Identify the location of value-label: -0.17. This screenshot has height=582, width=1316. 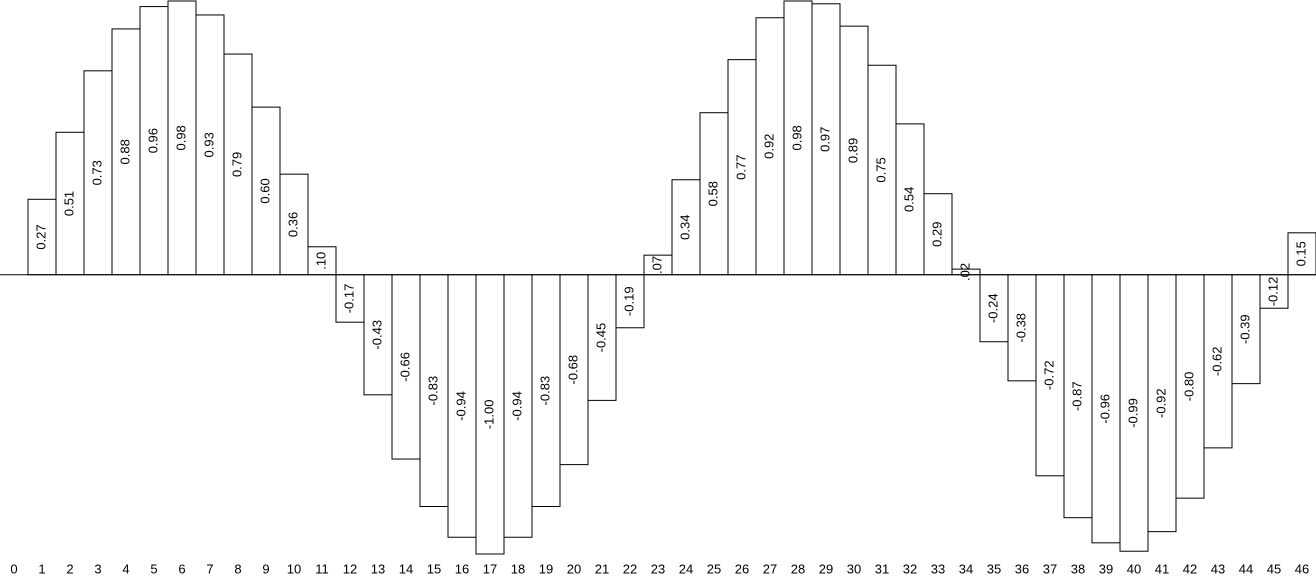
(348, 299).